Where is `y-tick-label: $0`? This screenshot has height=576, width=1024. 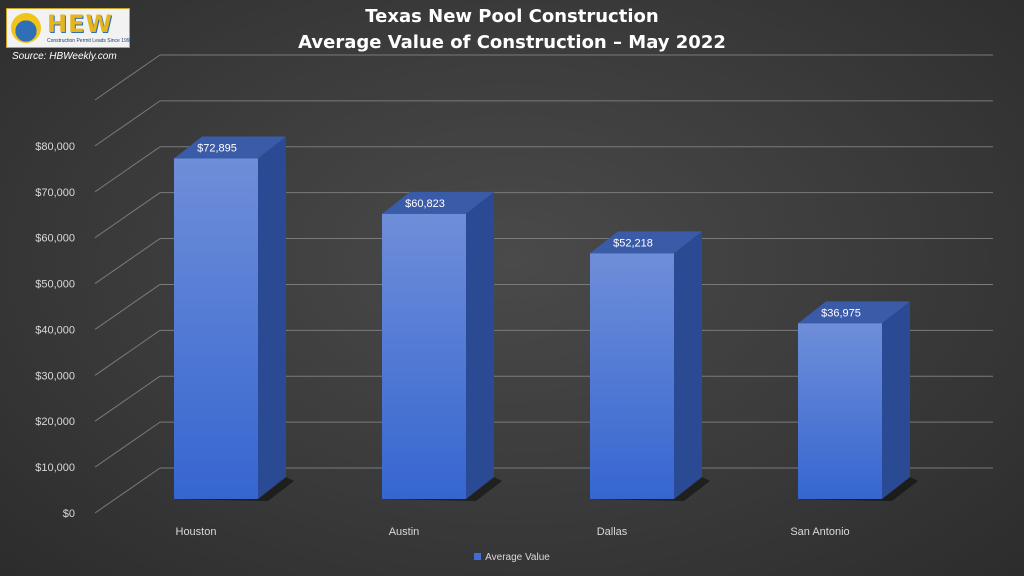
y-tick-label: $0 is located at coordinates (69, 514).